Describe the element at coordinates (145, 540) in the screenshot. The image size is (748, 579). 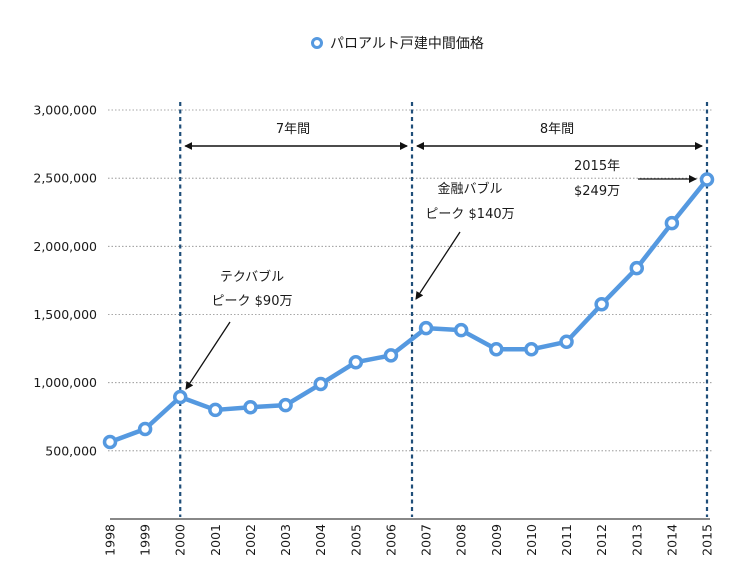
I see `x-tick-label: 1999` at that location.